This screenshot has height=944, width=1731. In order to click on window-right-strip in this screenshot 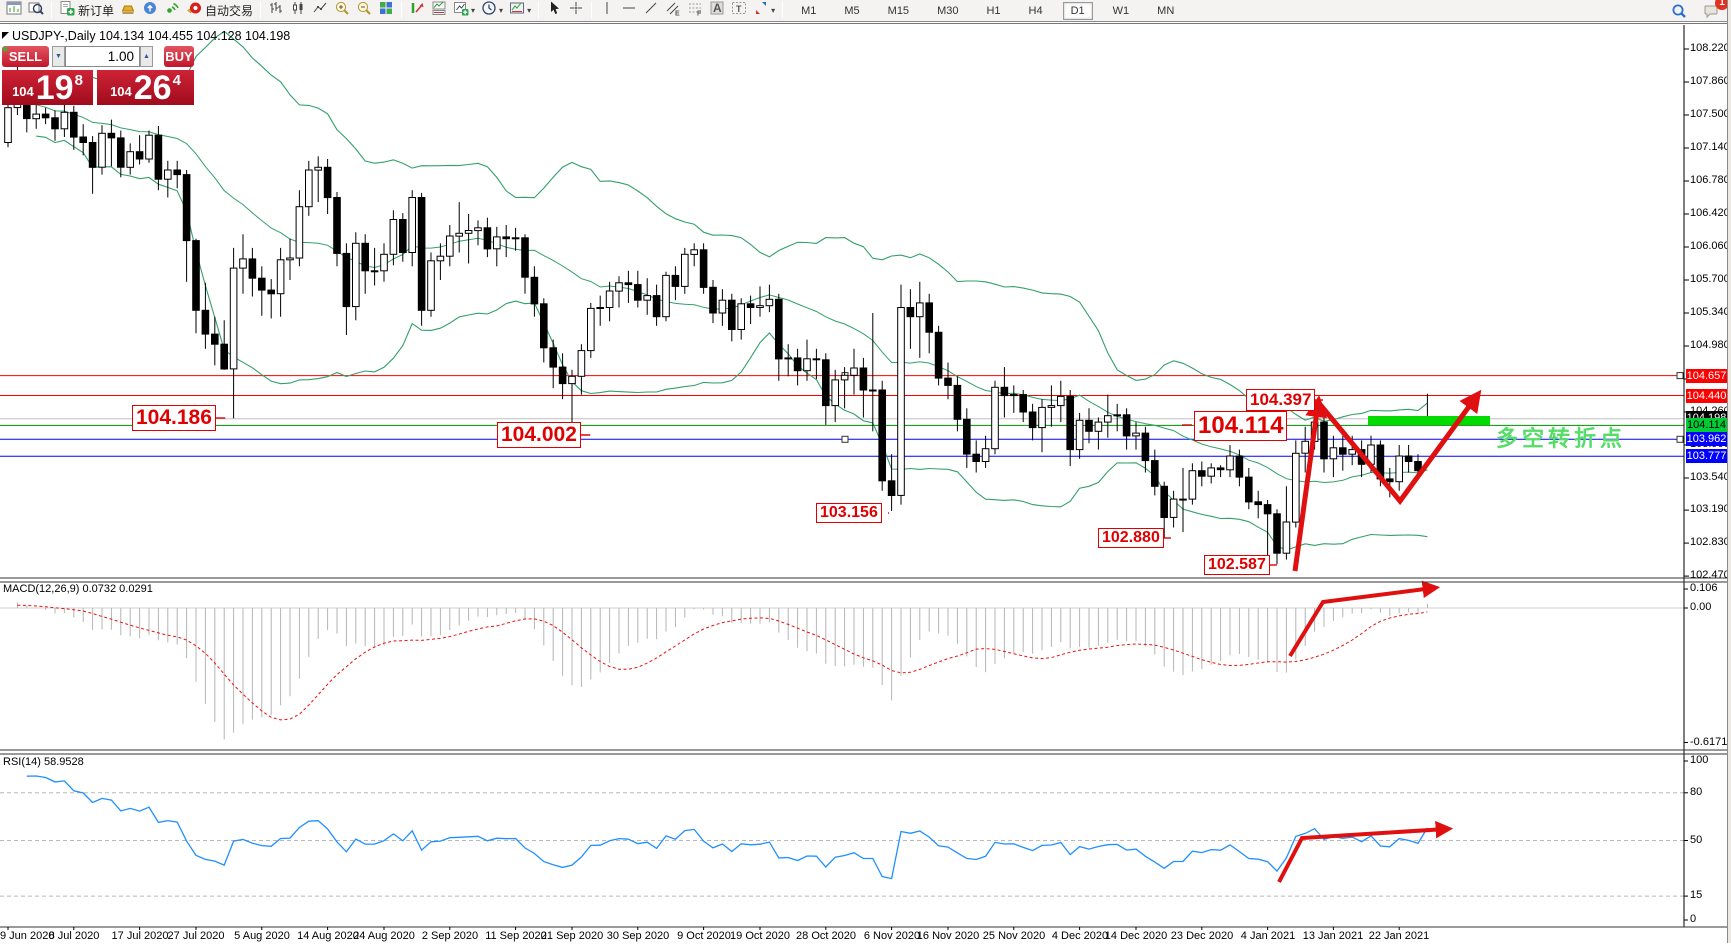, I will do `click(1729, 471)`.